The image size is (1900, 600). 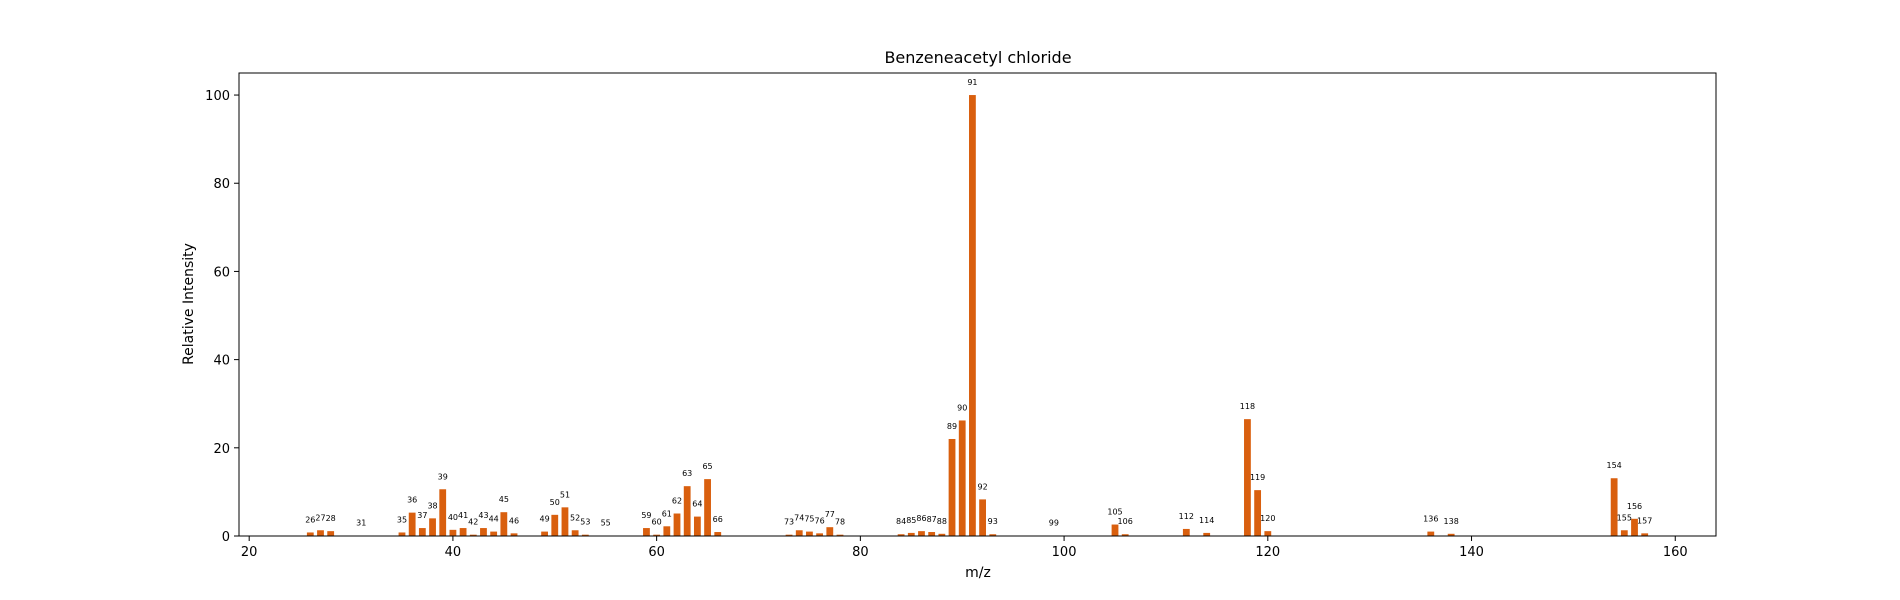 I want to click on bar-label-mz-27: 27, so click(x=320, y=517).